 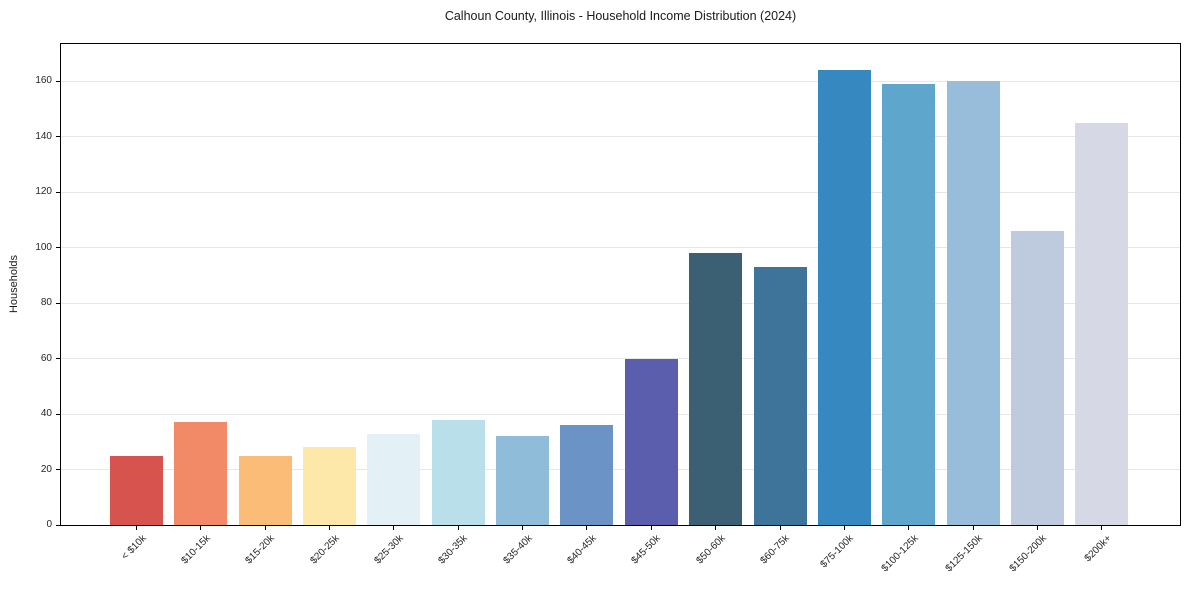 What do you see at coordinates (1102, 528) in the screenshot?
I see `x-tick-mark-$200k+` at bounding box center [1102, 528].